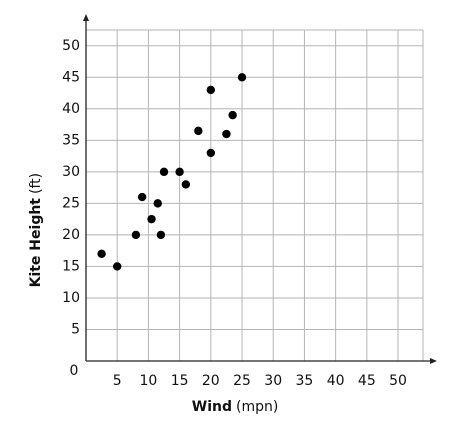 The image size is (473, 426). I want to click on x-tick-label: 10, so click(148, 381).